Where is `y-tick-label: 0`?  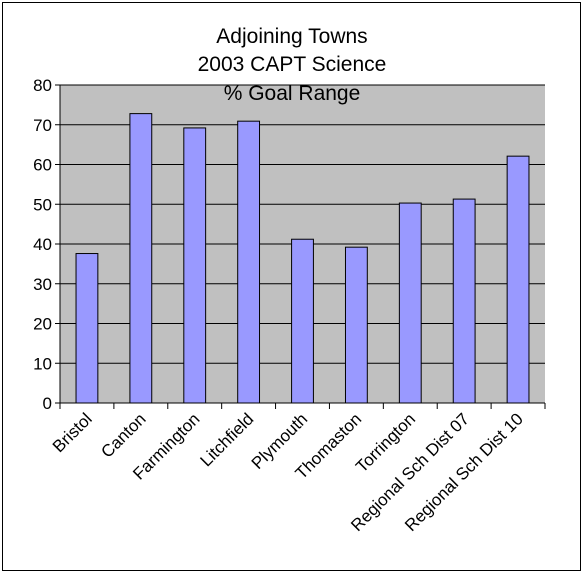 y-tick-label: 0 is located at coordinates (47, 403).